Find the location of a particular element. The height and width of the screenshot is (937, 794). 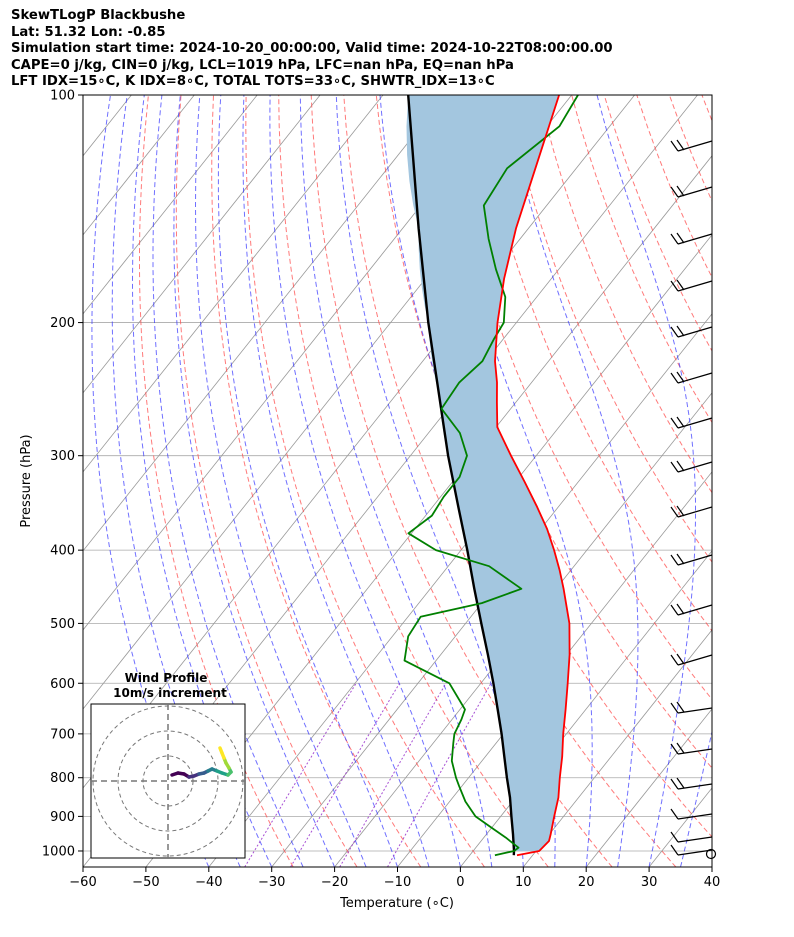

x-tick-label: 40 is located at coordinates (712, 882).